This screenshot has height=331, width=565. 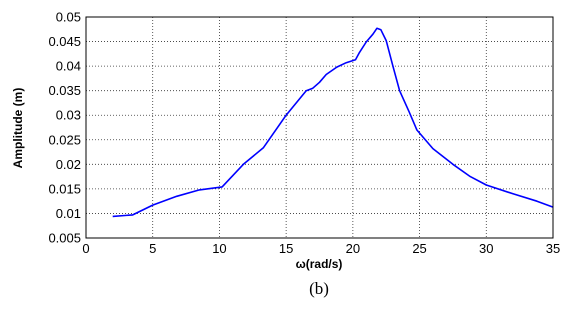 What do you see at coordinates (553, 248) in the screenshot?
I see `x-tick-label: 35` at bounding box center [553, 248].